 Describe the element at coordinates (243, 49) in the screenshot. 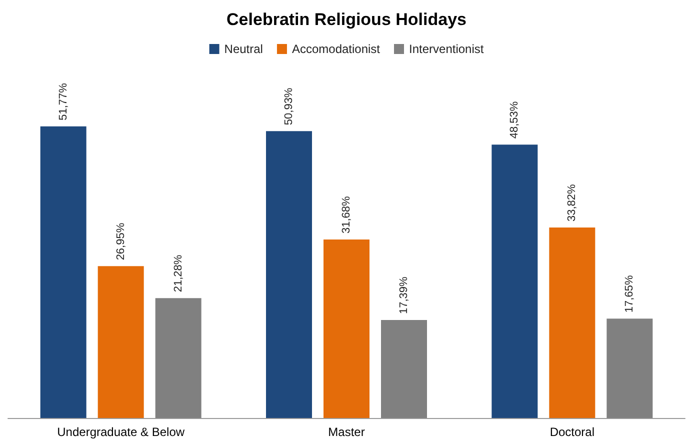

I see `legend-label: Neutral` at that location.